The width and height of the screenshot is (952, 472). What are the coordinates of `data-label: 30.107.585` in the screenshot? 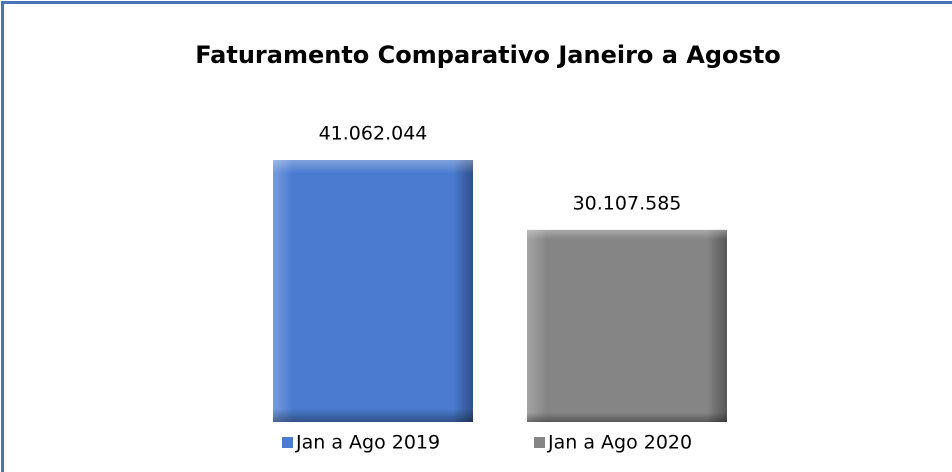 It's located at (627, 203).